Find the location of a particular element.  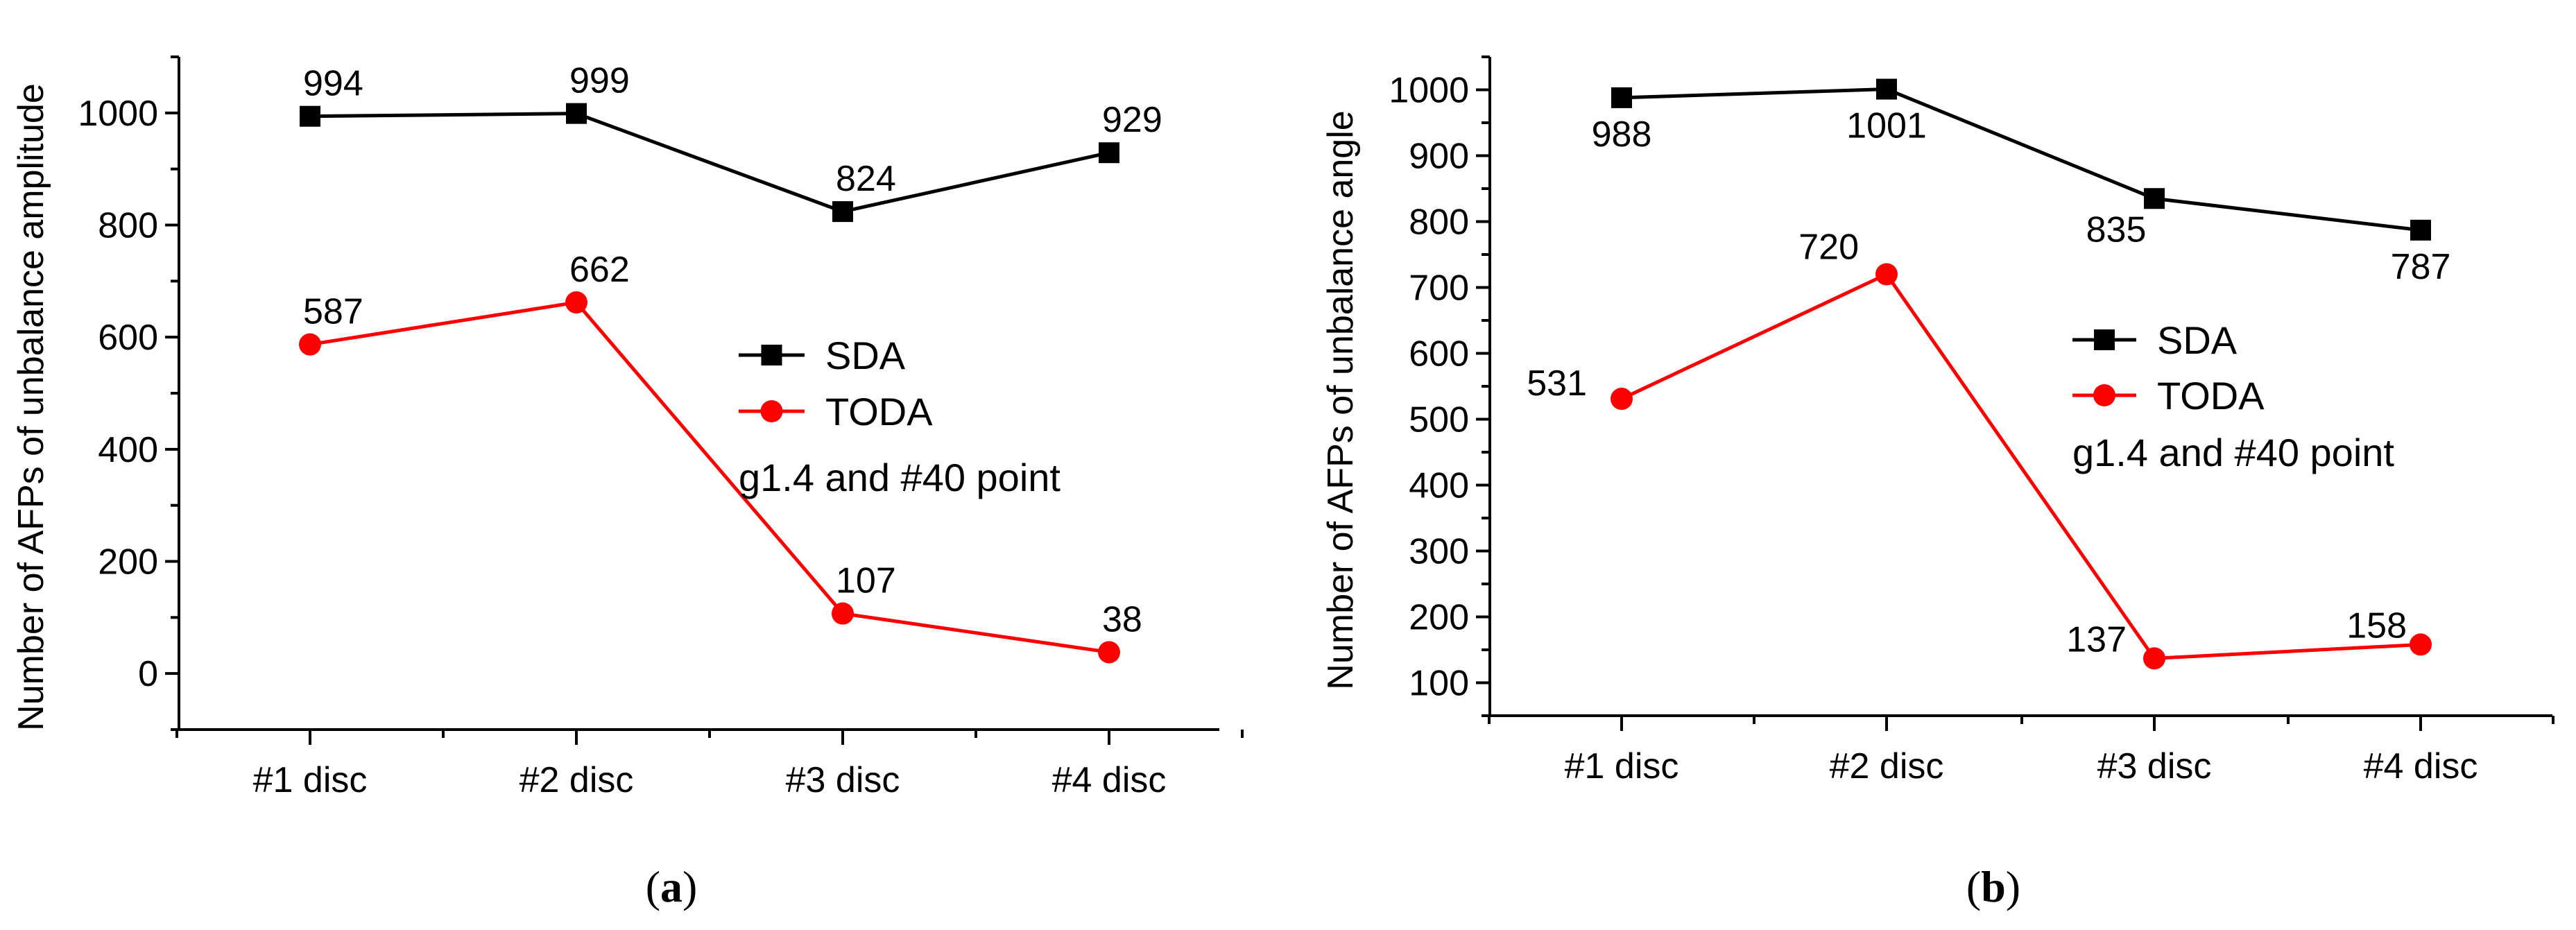

a-legend-sda-marker is located at coordinates (771, 355).